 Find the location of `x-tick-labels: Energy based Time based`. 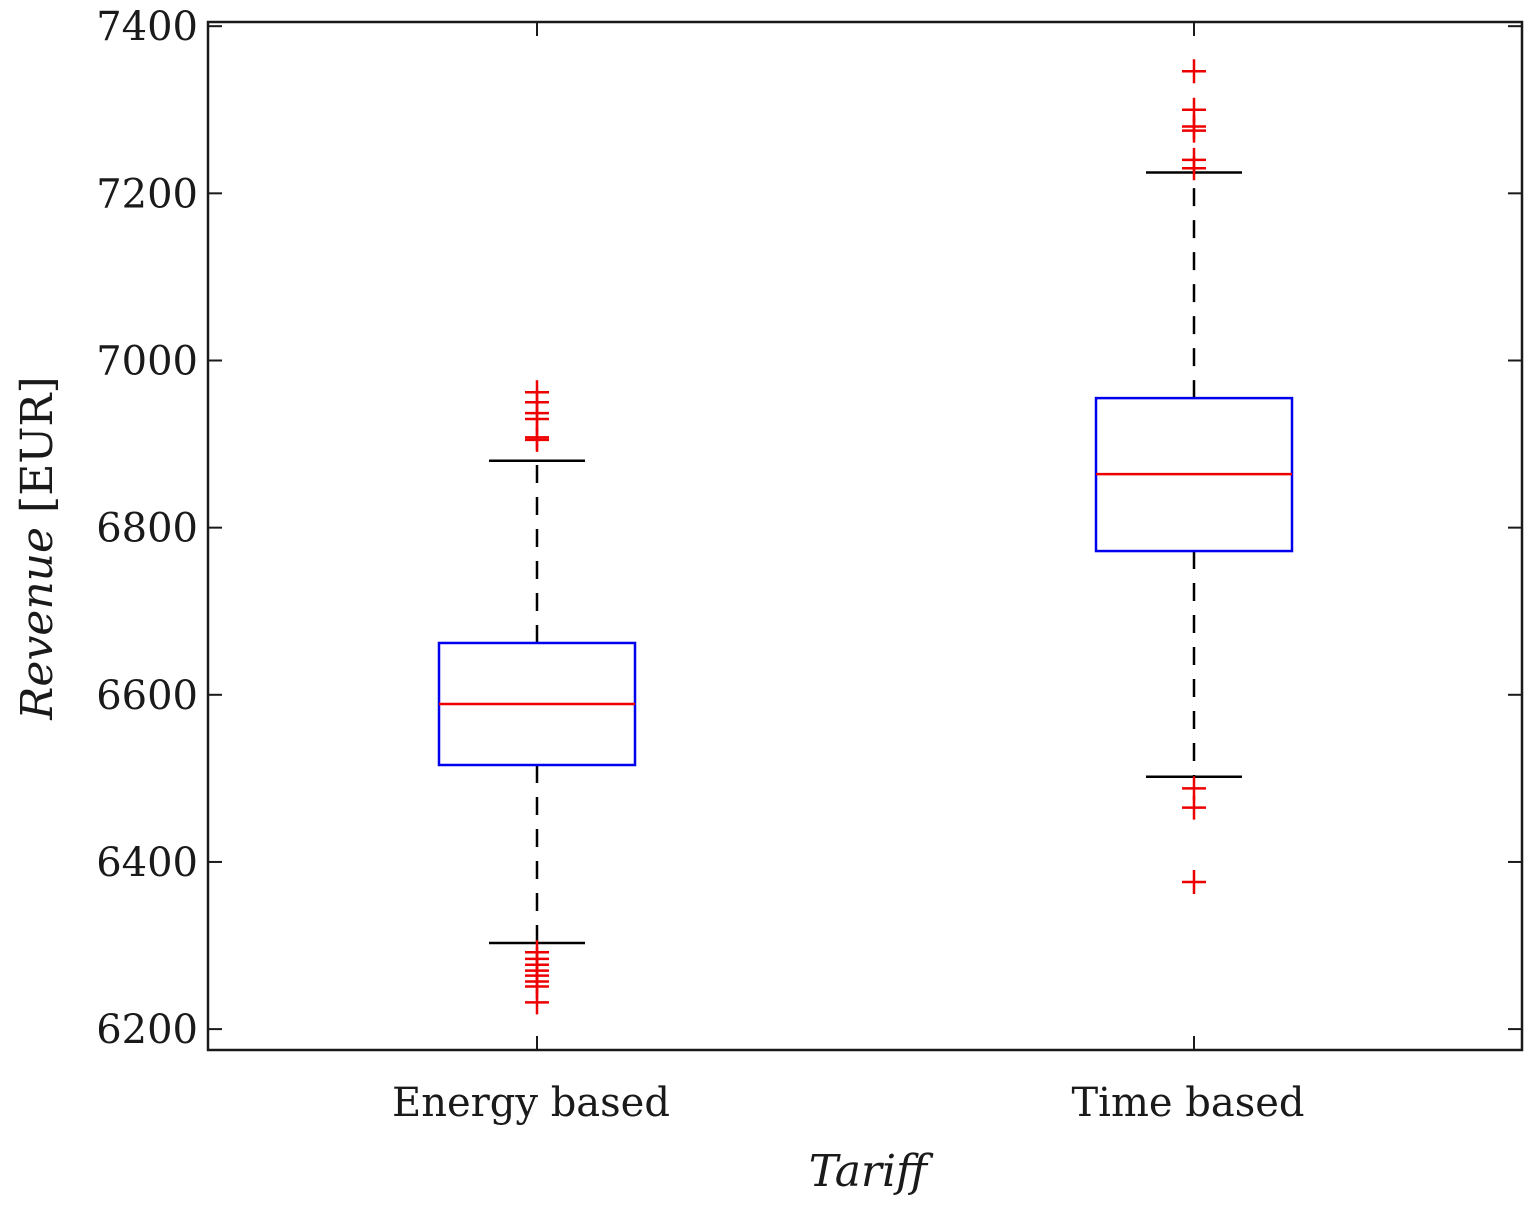

x-tick-labels: Energy based Time based is located at coordinates (848, 1103).